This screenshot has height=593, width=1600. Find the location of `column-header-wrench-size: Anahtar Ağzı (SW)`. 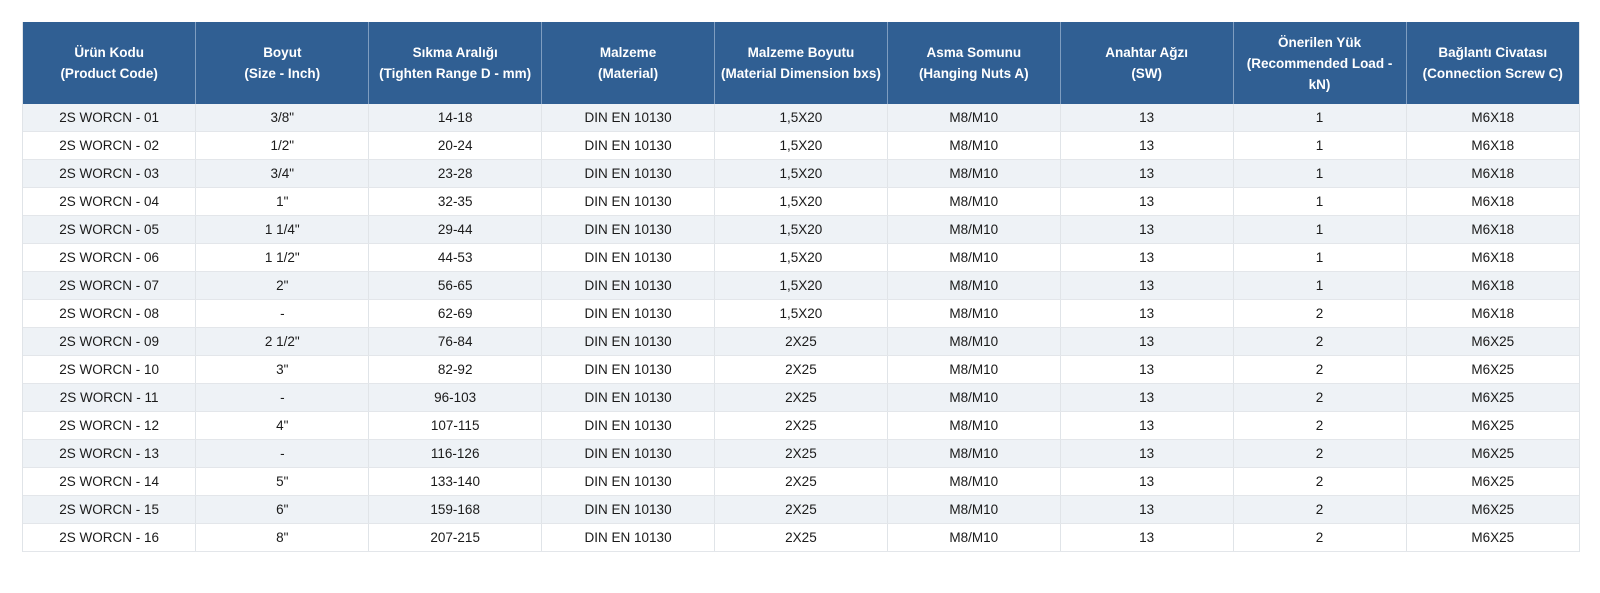

column-header-wrench-size: Anahtar Ağzı (SW) is located at coordinates (1147, 63).